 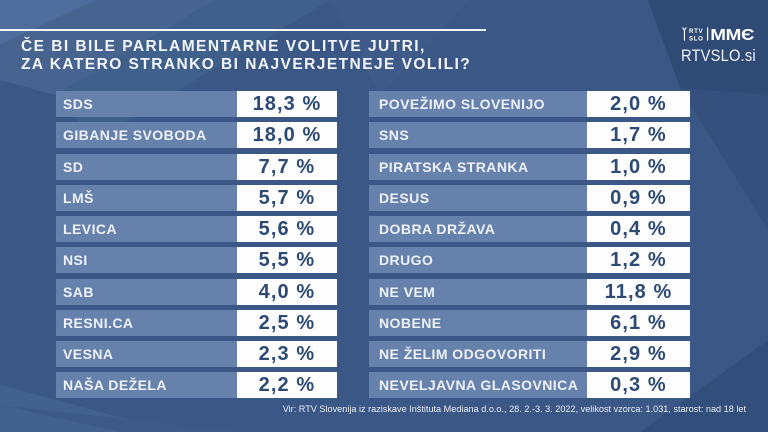 What do you see at coordinates (696, 38) in the screenshot?
I see `svg-text: SLO` at bounding box center [696, 38].